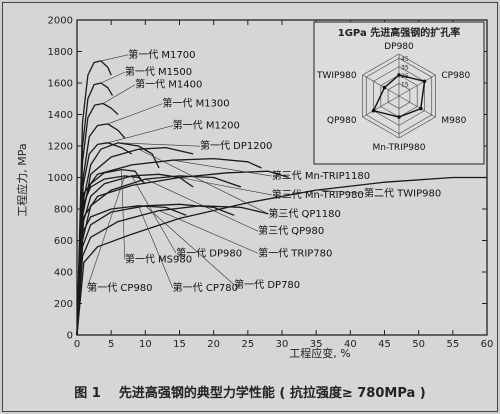 This screenshot has width=500, height=414. I want to click on x-tick-label: 55, so click(452, 344).